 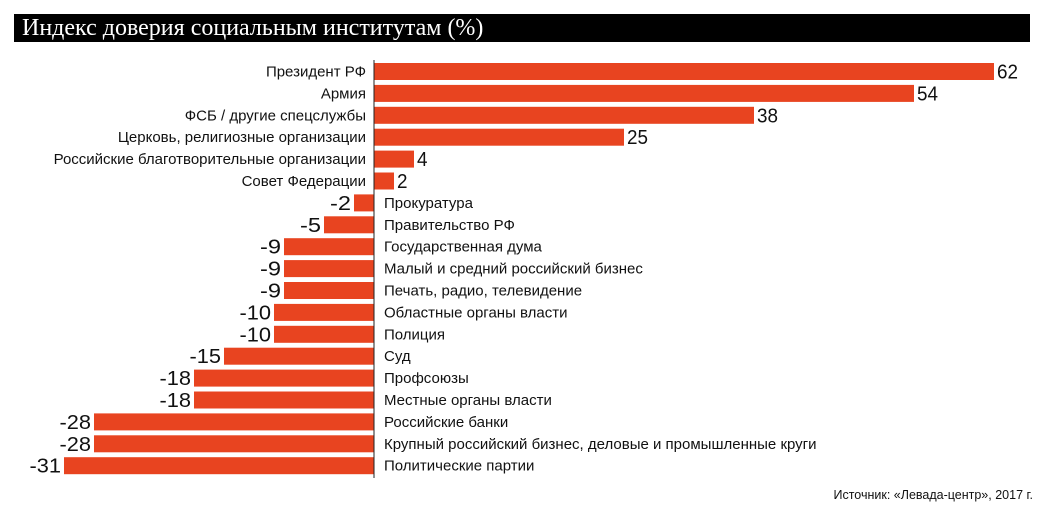 I want to click on category-label: Церковь, религиозные организации, so click(x=242, y=137).